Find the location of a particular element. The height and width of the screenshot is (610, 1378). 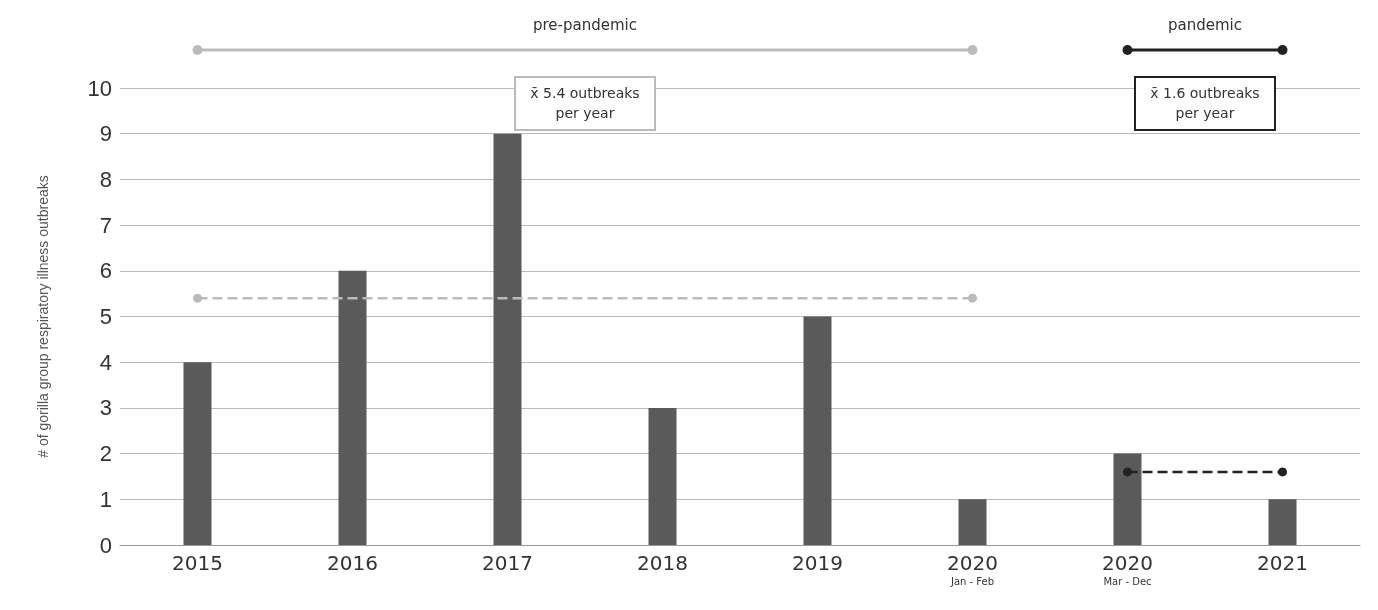

x-tick-label: 2017 is located at coordinates (507, 563).